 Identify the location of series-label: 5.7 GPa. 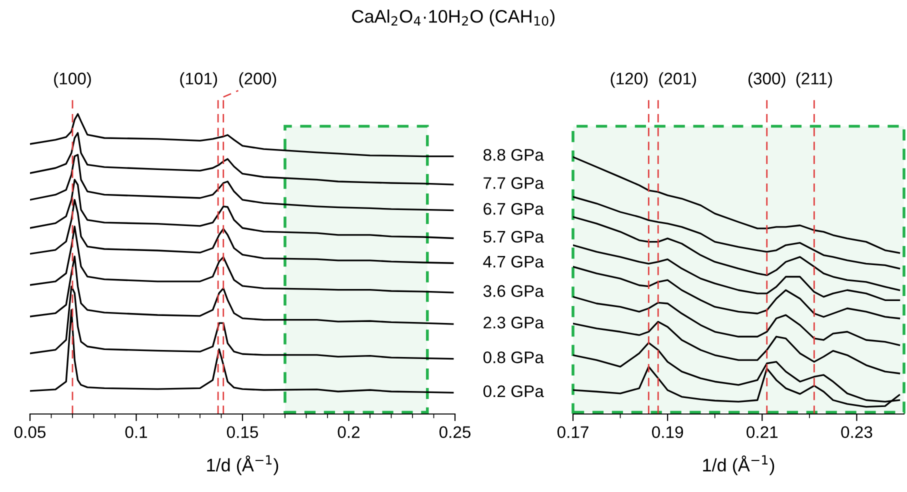
(513, 236).